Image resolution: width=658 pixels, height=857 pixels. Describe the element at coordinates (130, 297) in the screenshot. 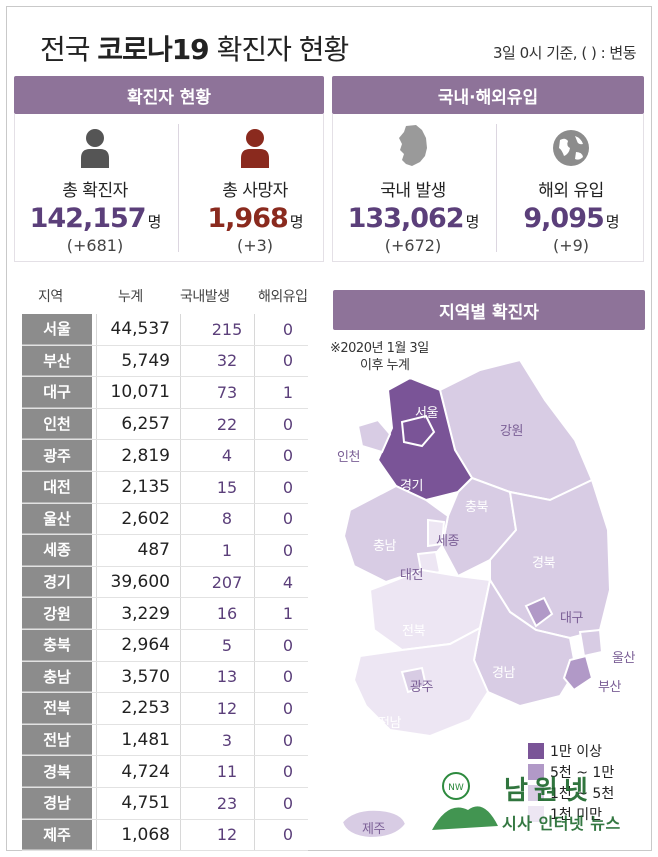

I see `column-header: 누계` at that location.